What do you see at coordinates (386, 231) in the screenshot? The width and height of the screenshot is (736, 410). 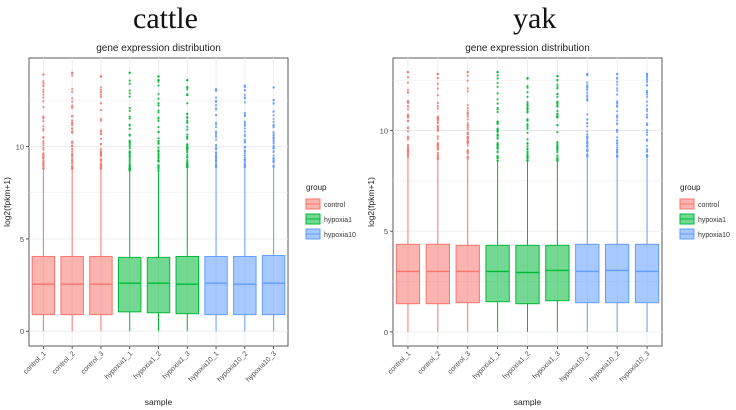 I see `y-tick-label: 5` at bounding box center [386, 231].